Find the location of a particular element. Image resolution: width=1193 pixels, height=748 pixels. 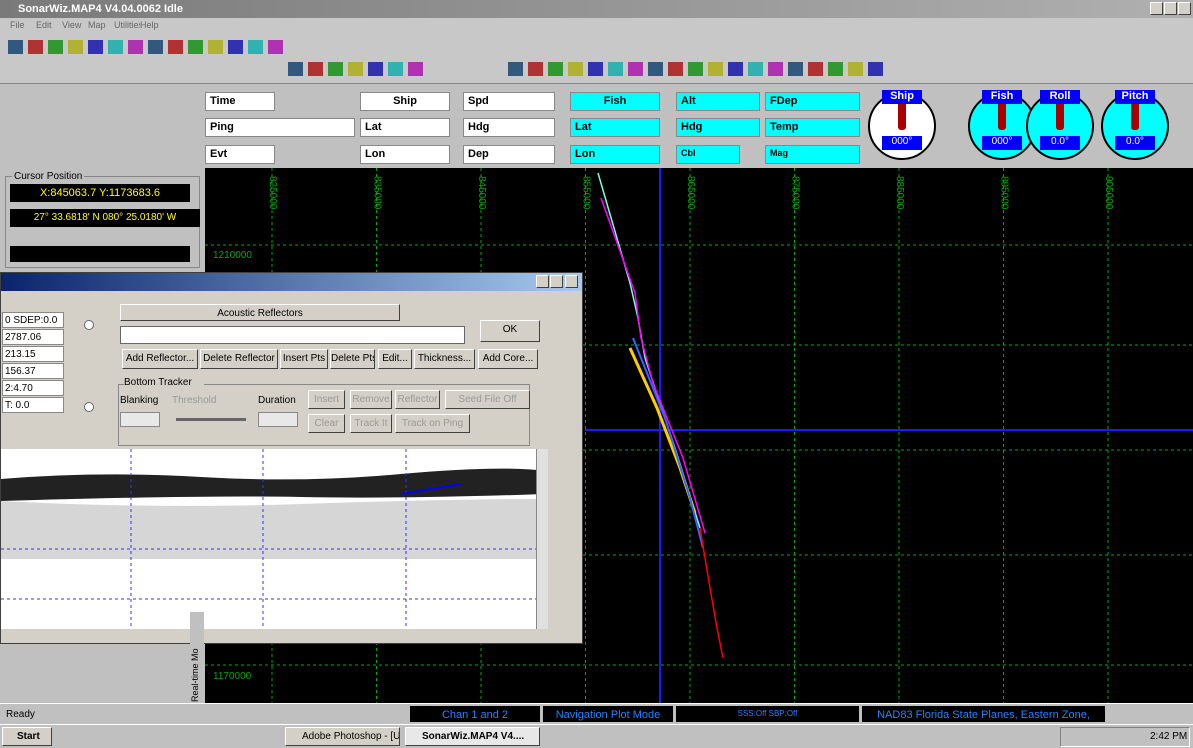

cursor-latlon: 27° 33.6818' N 080° 25.0180' W is located at coordinates (105, 218).